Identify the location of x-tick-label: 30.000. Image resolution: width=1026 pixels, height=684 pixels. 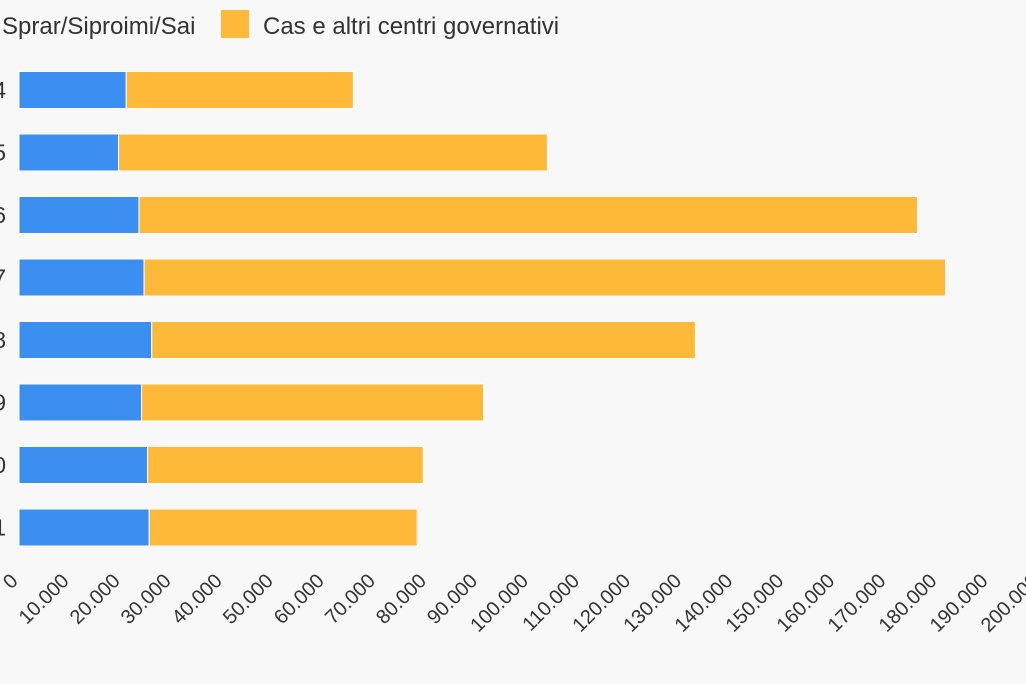
(146, 599).